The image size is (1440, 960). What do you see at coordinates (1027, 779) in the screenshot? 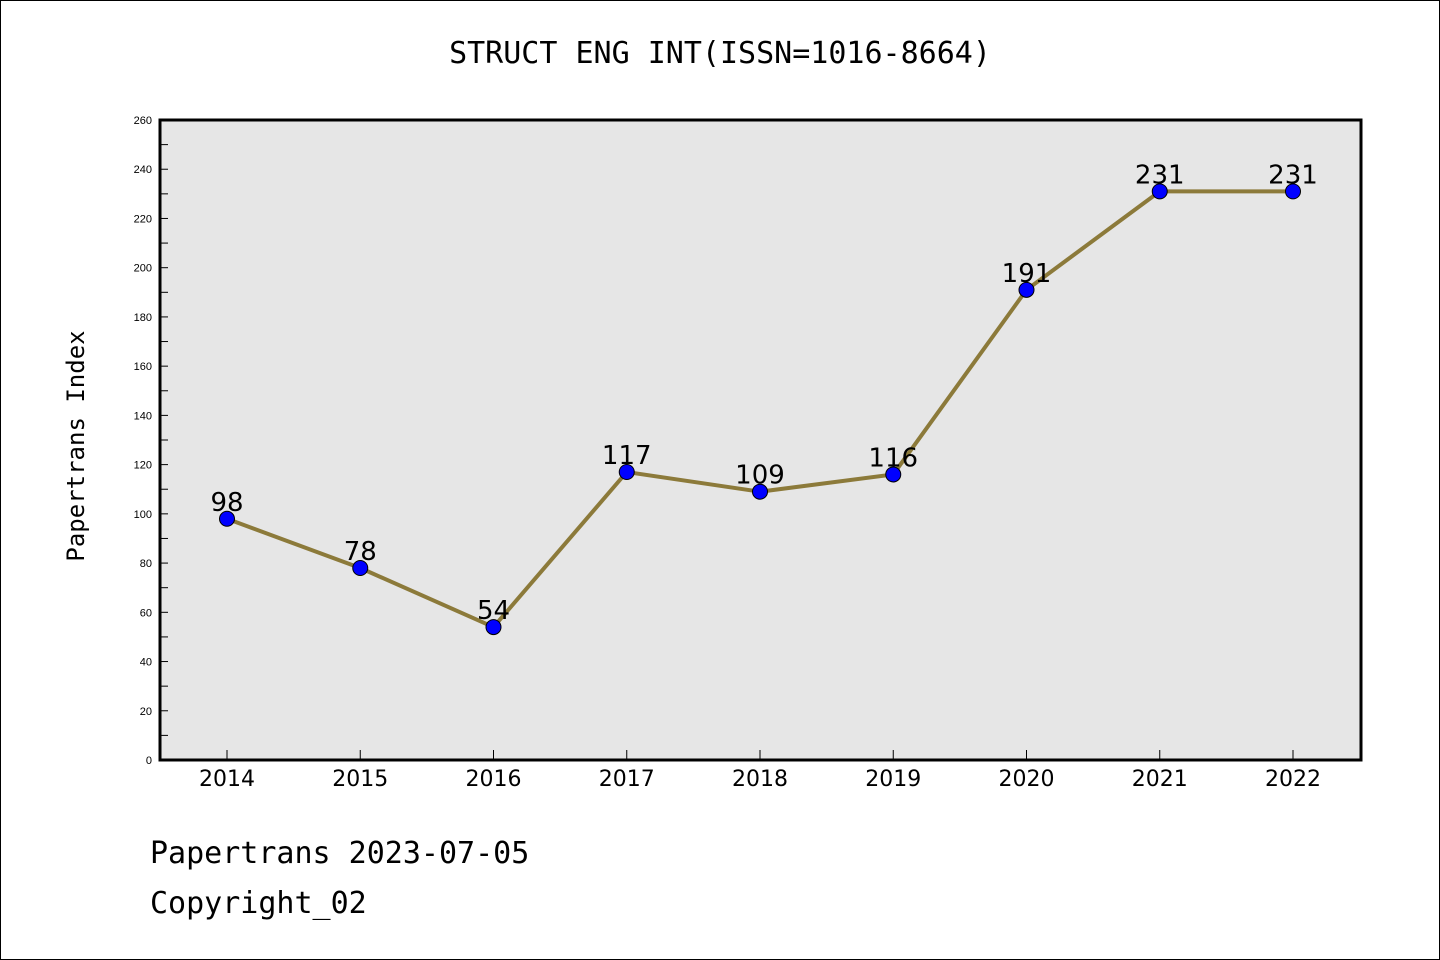
I see `x-tick-label: 2020` at bounding box center [1027, 779].